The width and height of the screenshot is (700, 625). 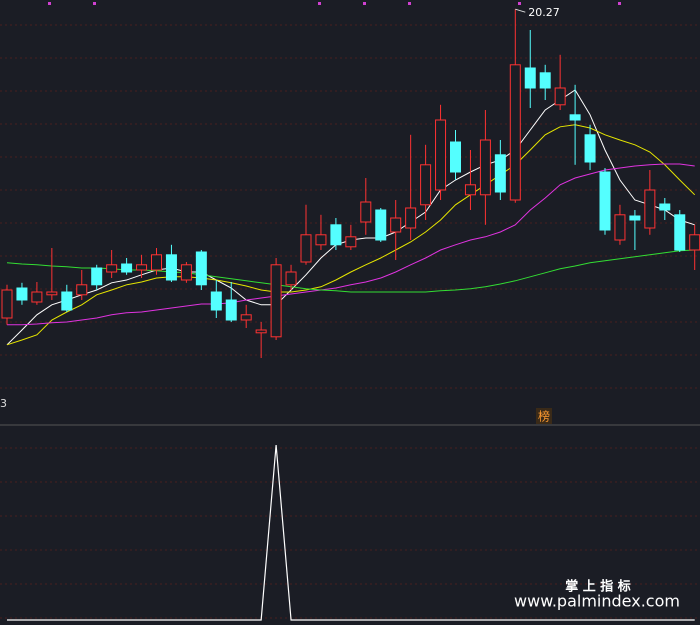 I want to click on tag: 榜, so click(x=544, y=416).